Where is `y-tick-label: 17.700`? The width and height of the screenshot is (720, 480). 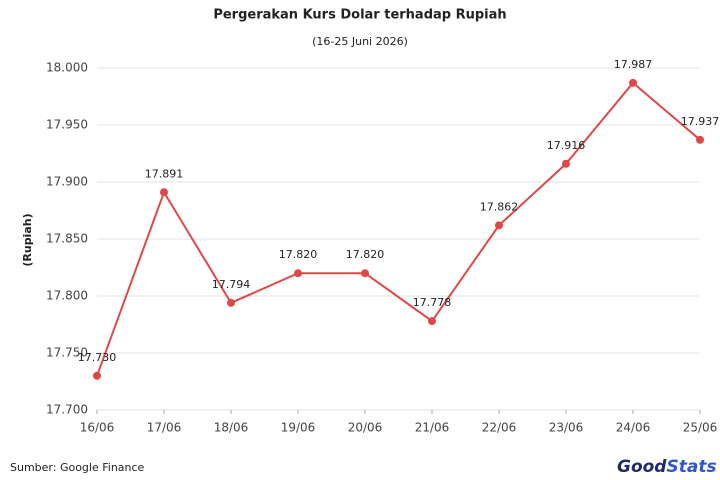
y-tick-label: 17.700 is located at coordinates (67, 410).